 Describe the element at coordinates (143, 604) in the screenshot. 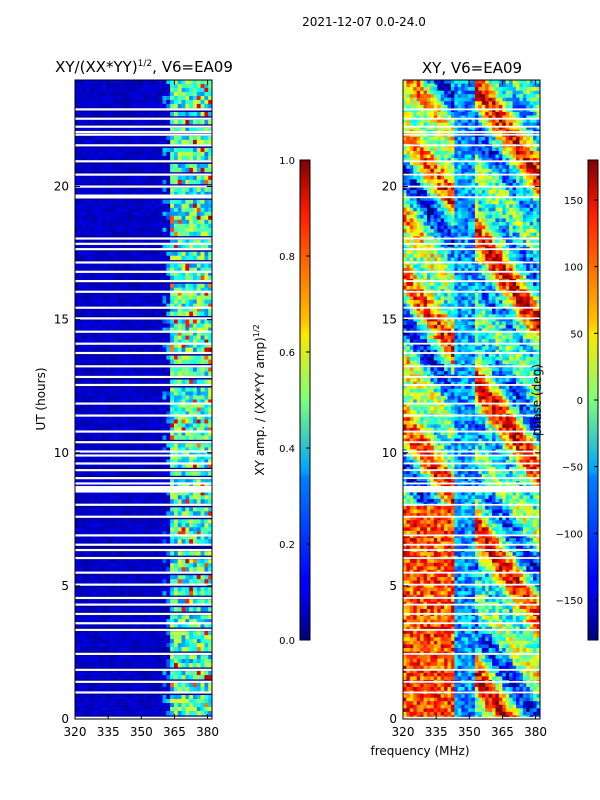

I see `amp-flagged-row` at that location.